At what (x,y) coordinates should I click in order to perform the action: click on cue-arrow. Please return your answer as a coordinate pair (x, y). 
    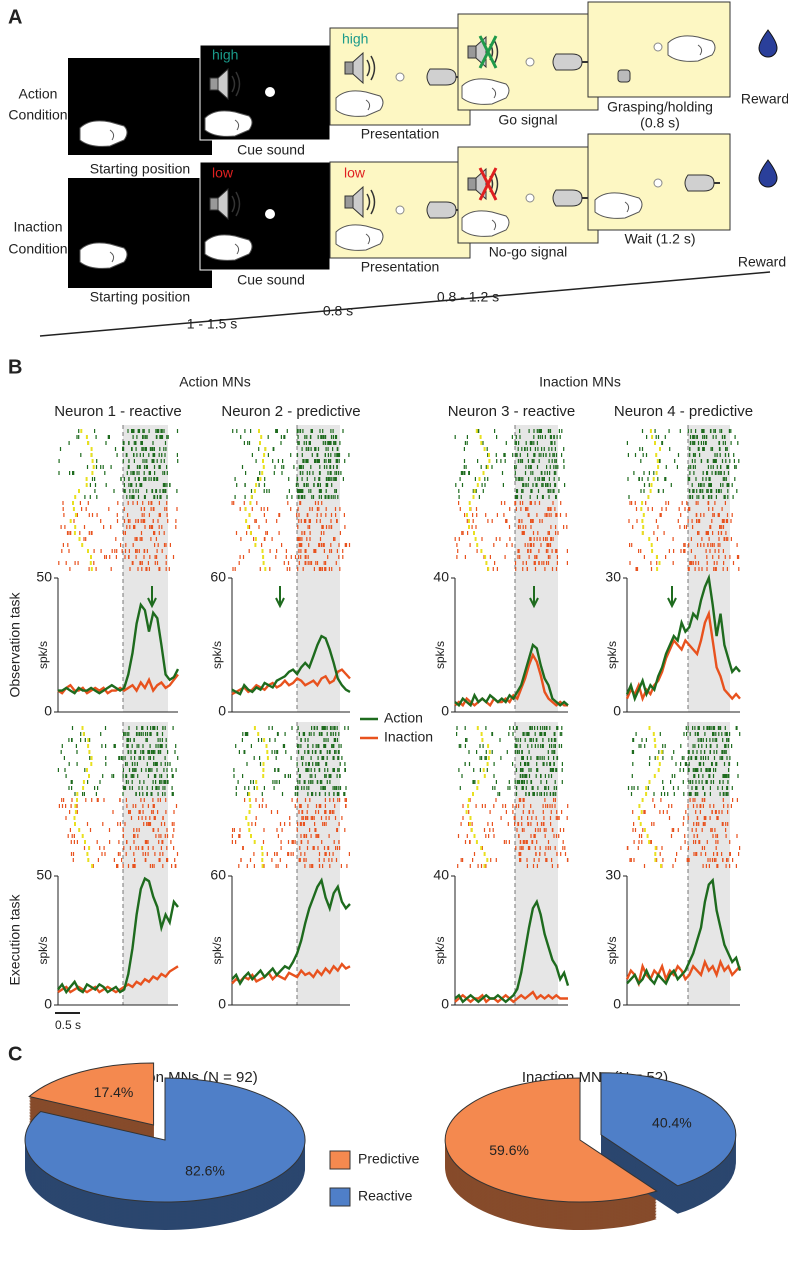
    Looking at the image, I should click on (672, 597).